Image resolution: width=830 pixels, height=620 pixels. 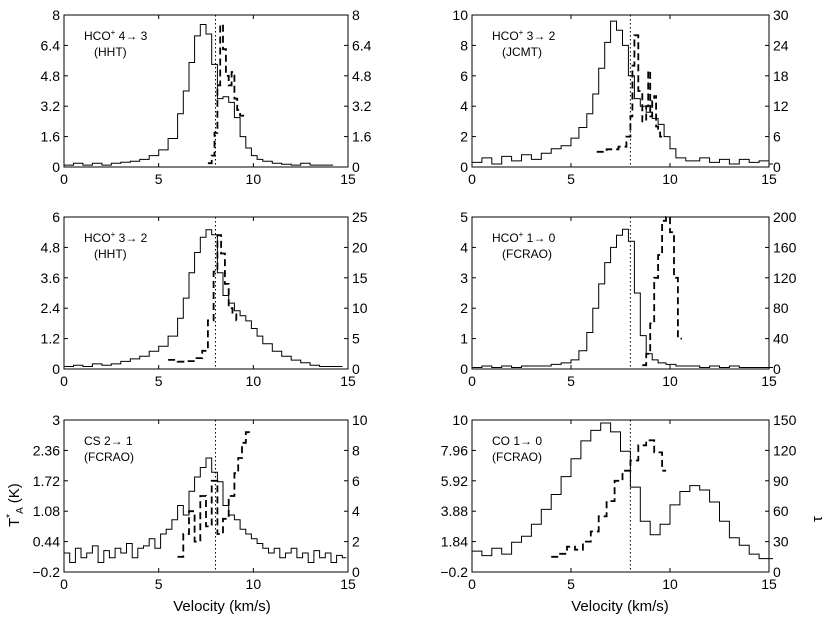 What do you see at coordinates (781, 511) in the screenshot?
I see `y2-tick-label: 60` at bounding box center [781, 511].